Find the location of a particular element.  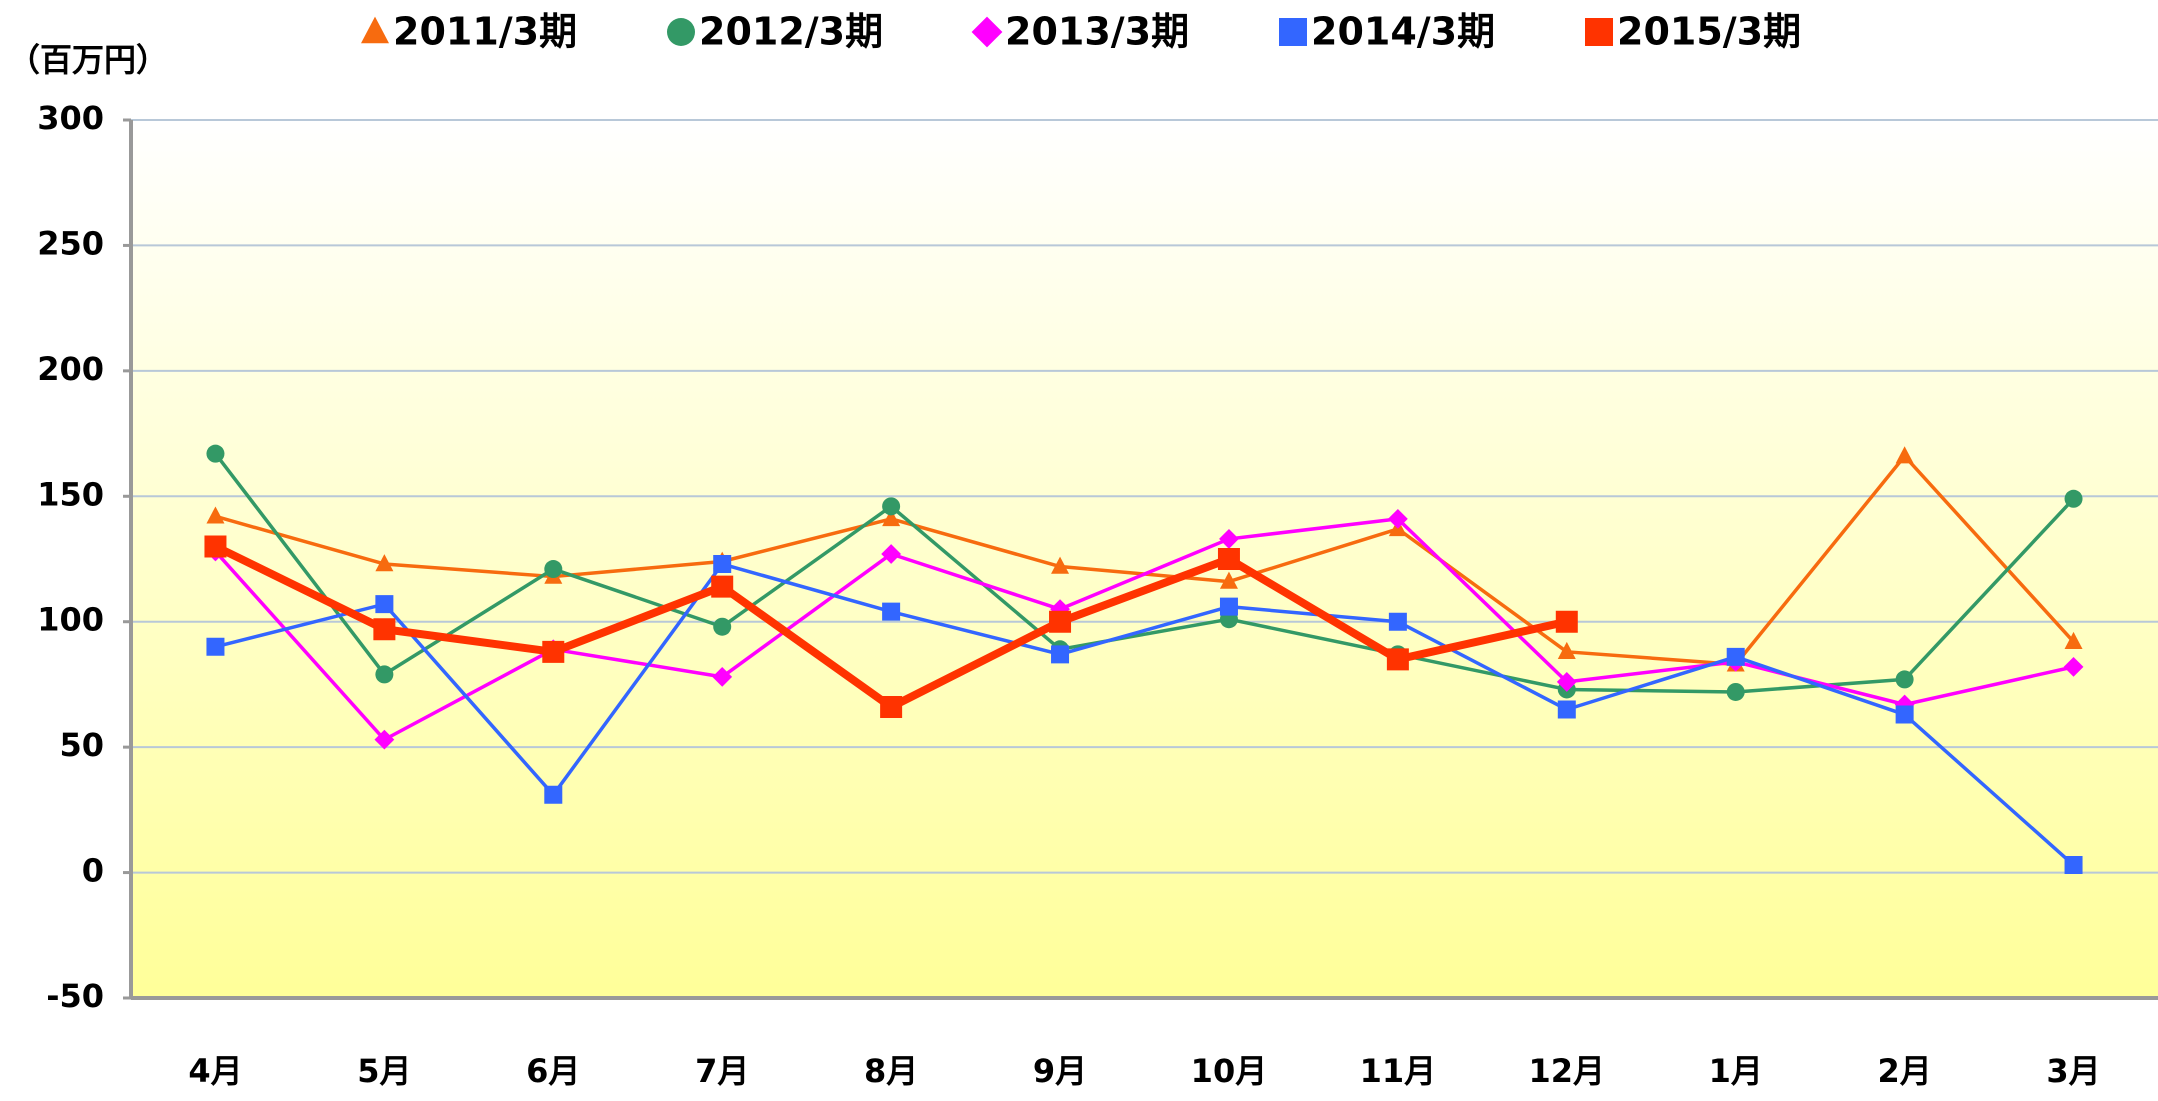

y-tick-label: 150 is located at coordinates (70, 494).